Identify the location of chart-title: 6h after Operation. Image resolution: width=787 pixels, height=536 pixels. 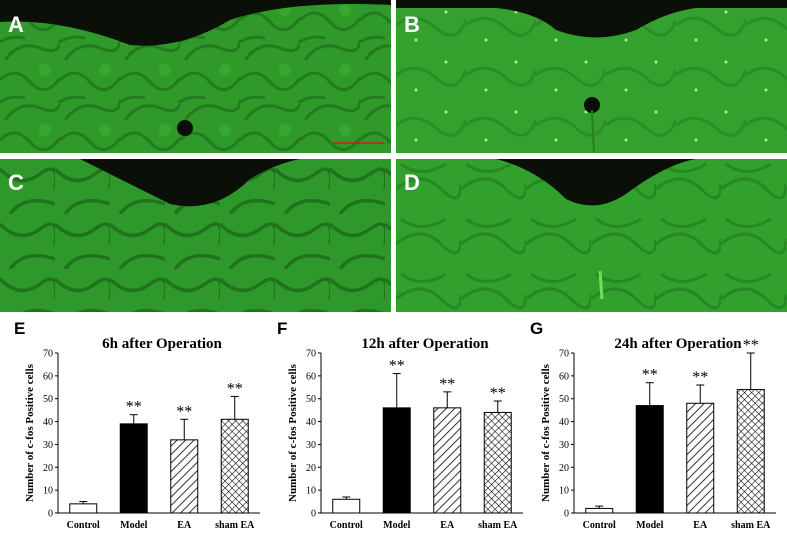
(162, 344).